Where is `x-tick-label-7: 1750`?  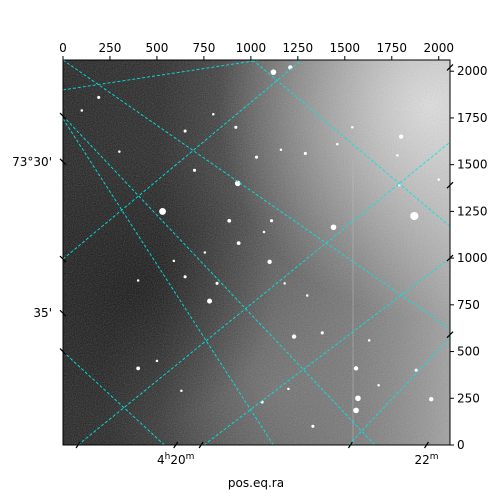
x-tick-label-7: 1750 is located at coordinates (391, 48).